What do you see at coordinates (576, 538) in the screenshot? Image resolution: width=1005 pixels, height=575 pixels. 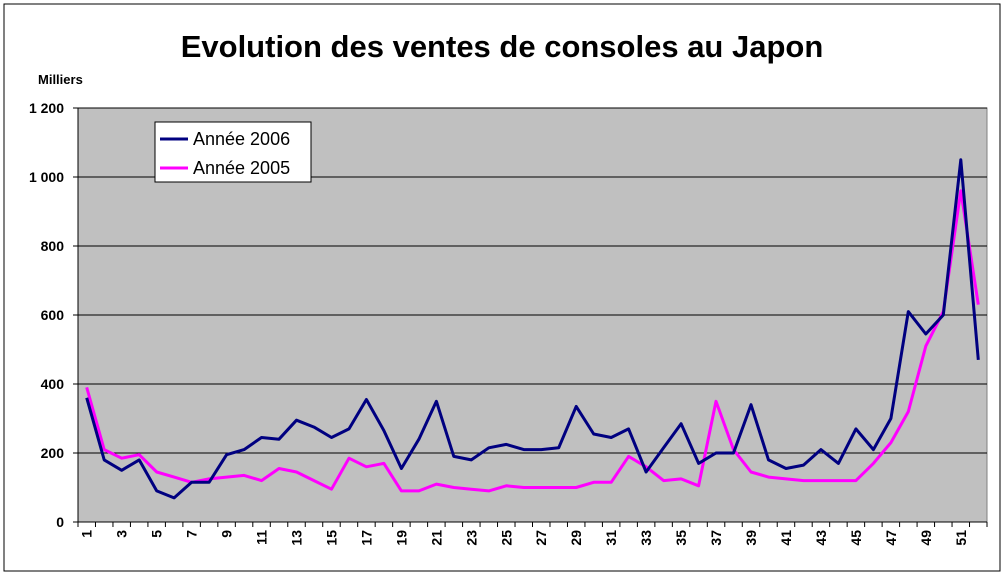 I see `x-tick-label: 29` at bounding box center [576, 538].